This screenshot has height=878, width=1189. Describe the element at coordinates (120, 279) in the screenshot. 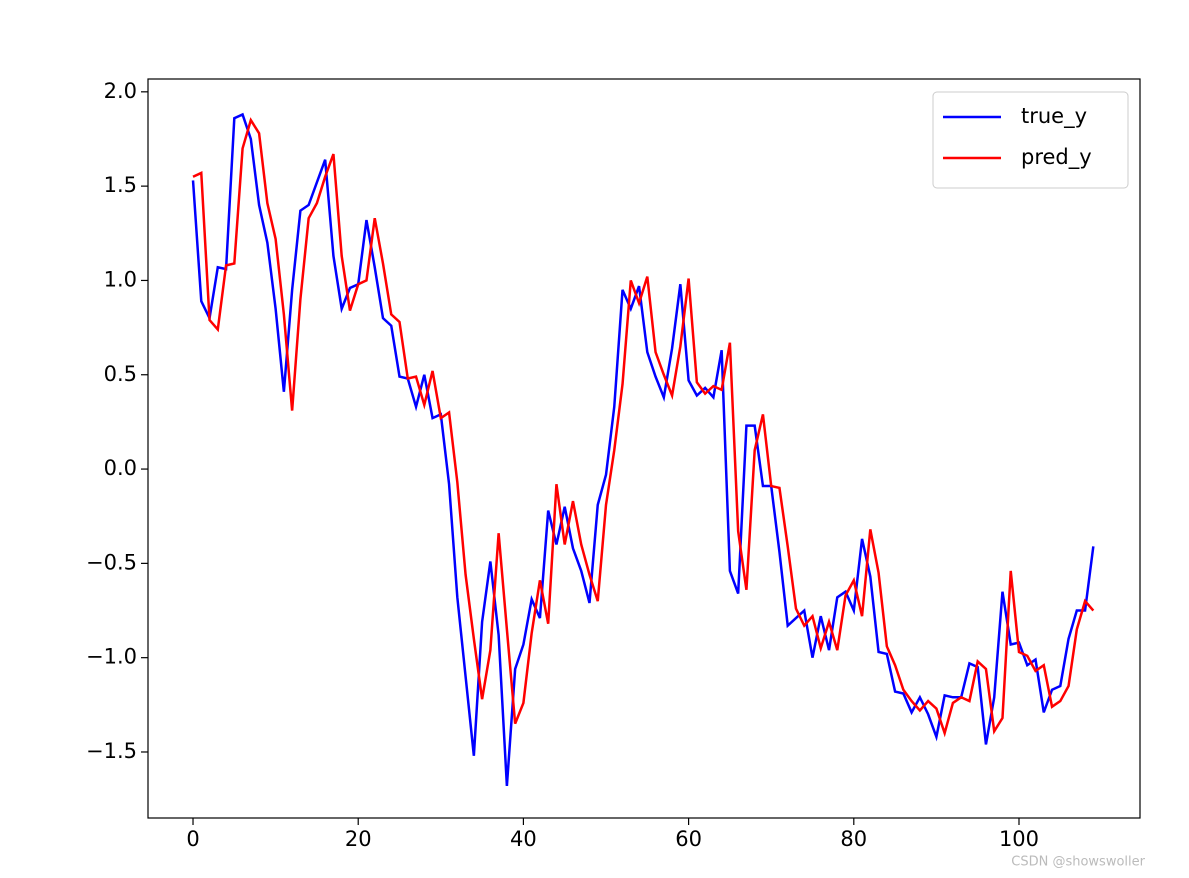

I see `y-tick-label: 1.0` at that location.